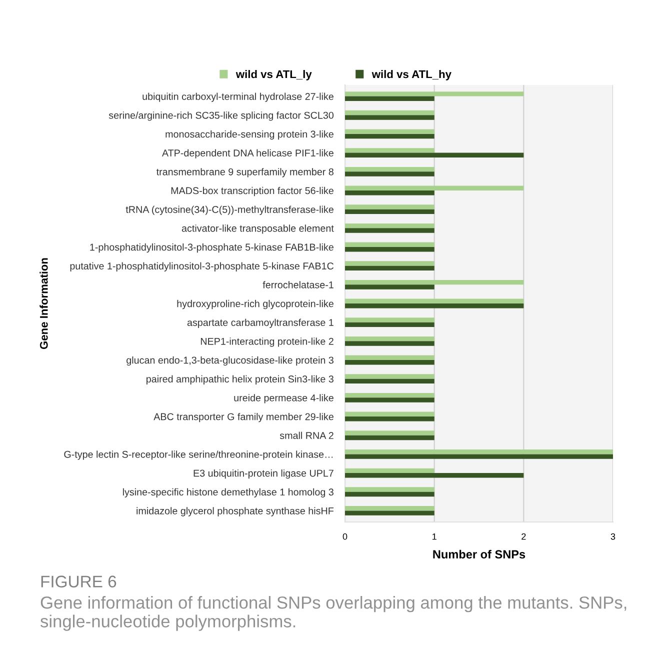  Describe the element at coordinates (238, 97) in the screenshot. I see `y-tick-label: ubiquitin carboxyl-terminal hydrolase 27-like` at that location.